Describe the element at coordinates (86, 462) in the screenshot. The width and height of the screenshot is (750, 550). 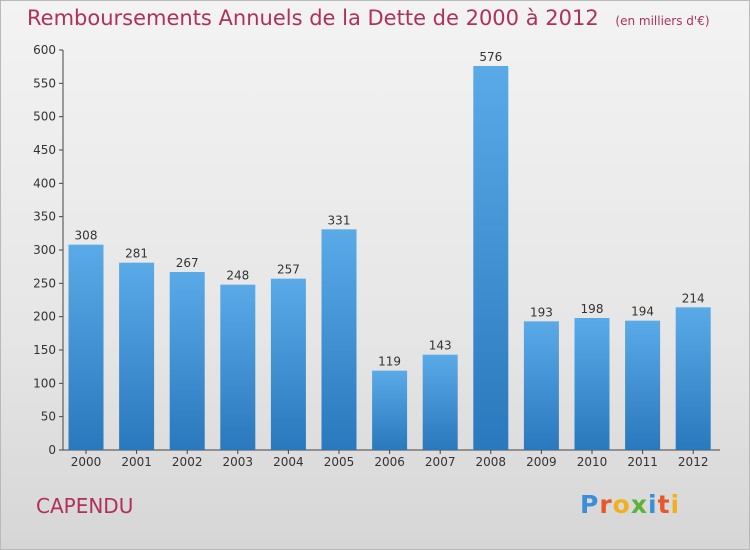
I see `x-tick-label: 2000` at that location.